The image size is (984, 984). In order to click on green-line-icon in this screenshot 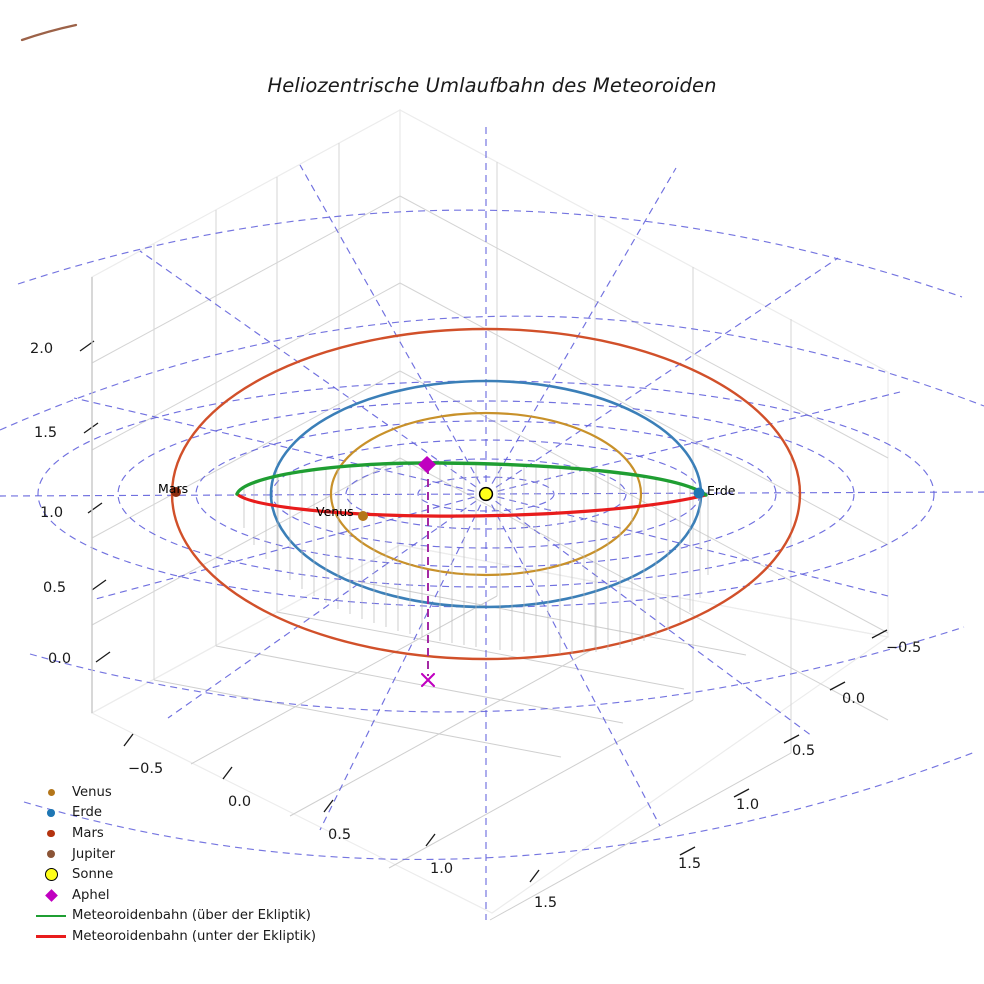, I will do `click(51, 916)`.